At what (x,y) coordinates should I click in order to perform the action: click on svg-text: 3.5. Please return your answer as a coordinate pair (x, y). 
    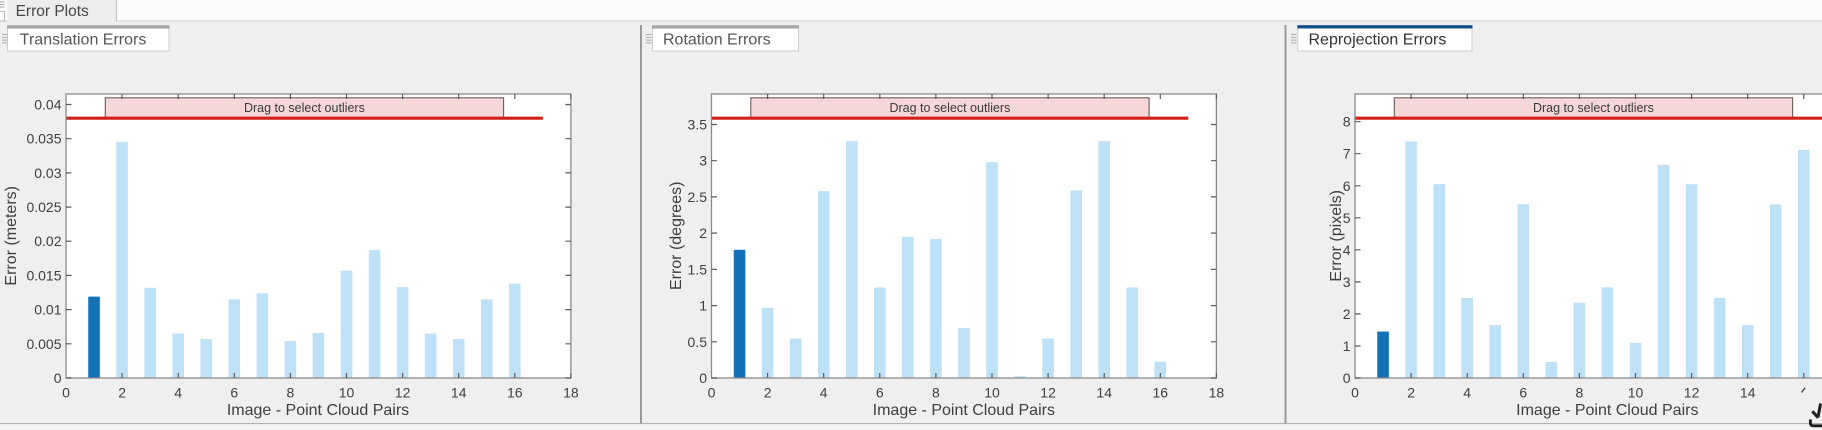
    Looking at the image, I should click on (698, 125).